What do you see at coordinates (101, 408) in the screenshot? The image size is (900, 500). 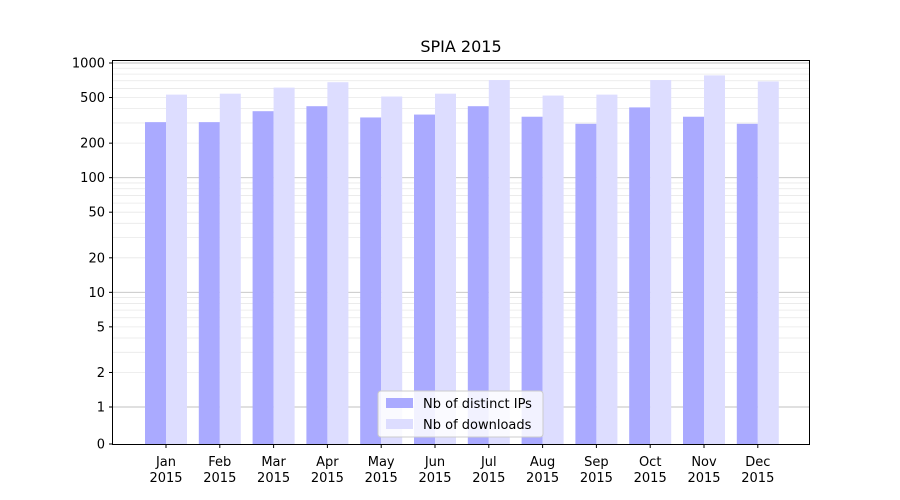 I see `y-tick-label: 1` at bounding box center [101, 408].